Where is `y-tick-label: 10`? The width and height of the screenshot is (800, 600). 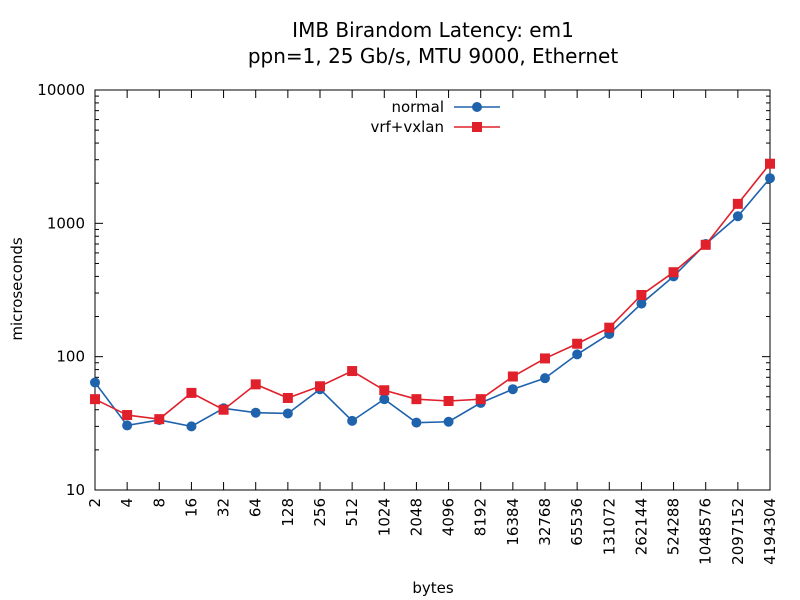 y-tick-label: 10 is located at coordinates (75, 490).